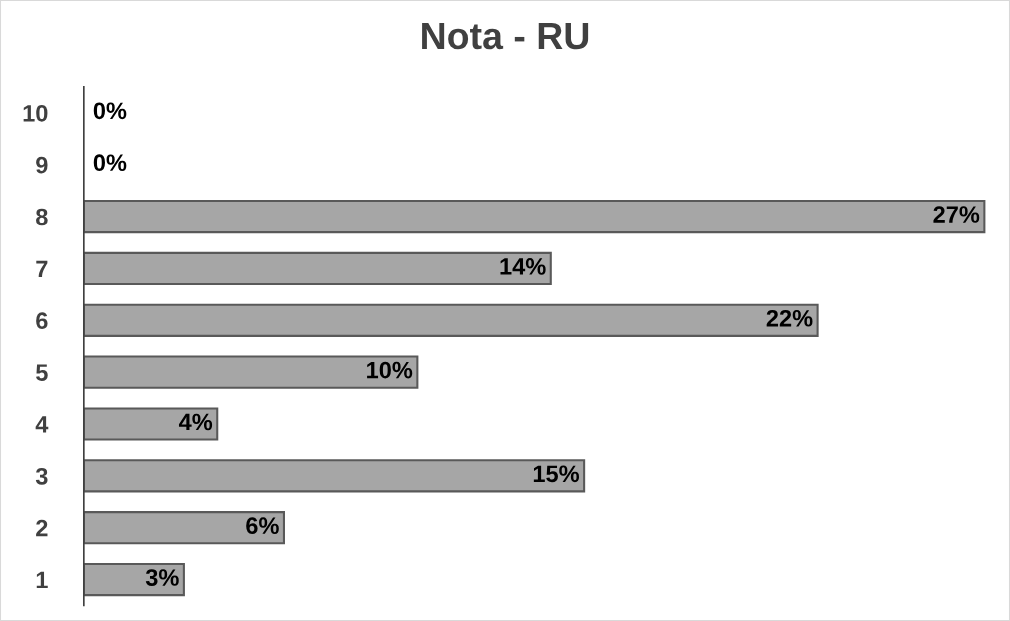 This screenshot has height=621, width=1010. What do you see at coordinates (42, 424) in the screenshot?
I see `y-tick-label: 4` at bounding box center [42, 424].